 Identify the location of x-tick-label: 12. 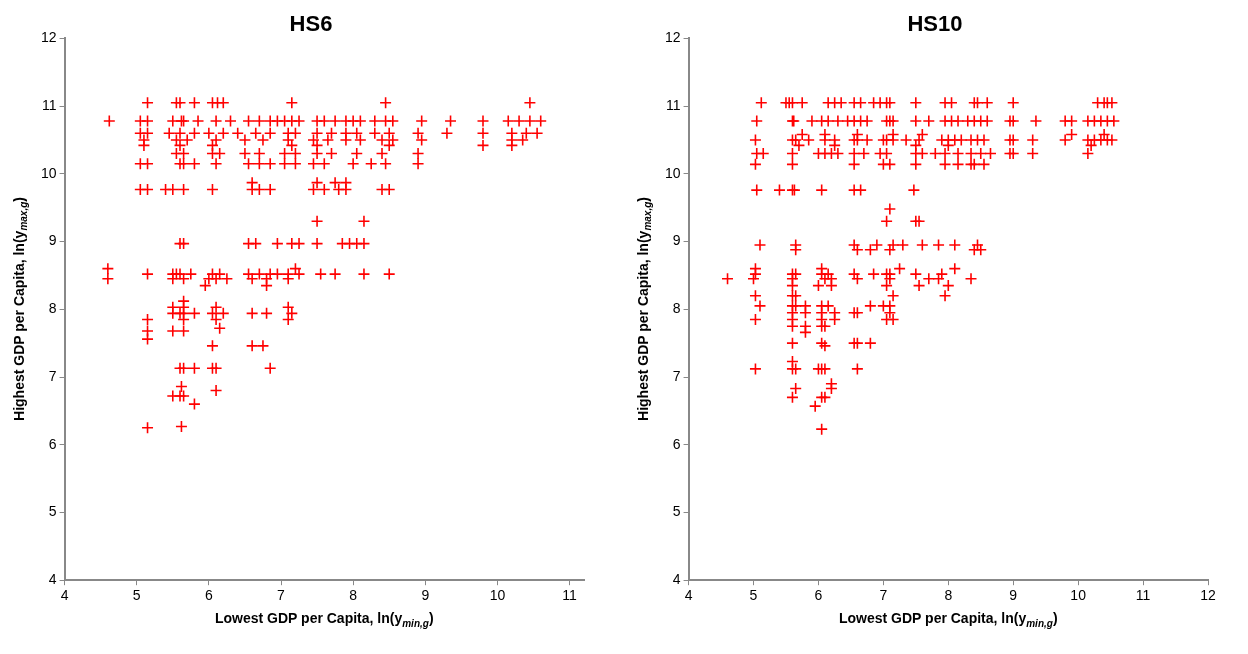
(1208, 595).